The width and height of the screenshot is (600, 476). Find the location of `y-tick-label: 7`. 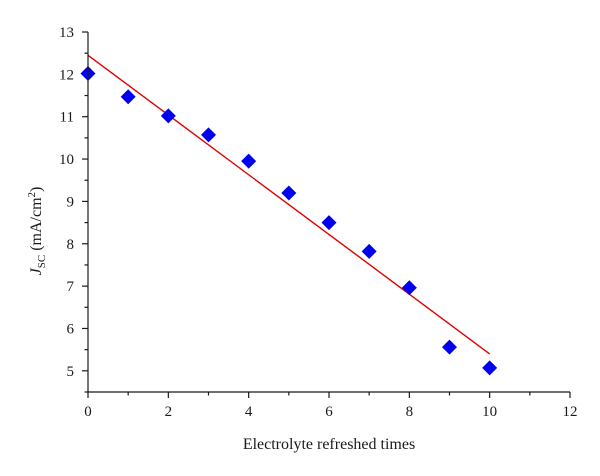

y-tick-label: 7 is located at coordinates (71, 287).